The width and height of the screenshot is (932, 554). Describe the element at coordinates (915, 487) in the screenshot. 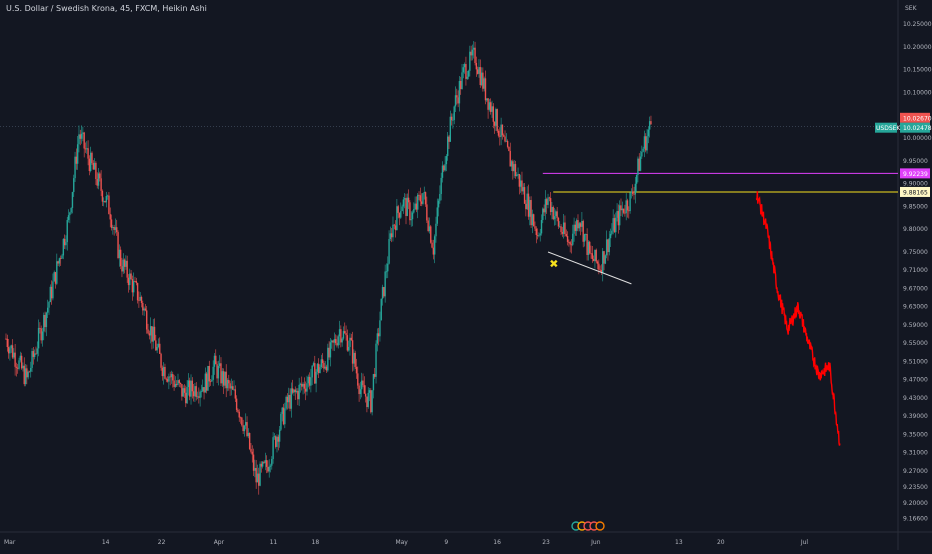

I see `y-tick-label: 9.23500` at that location.